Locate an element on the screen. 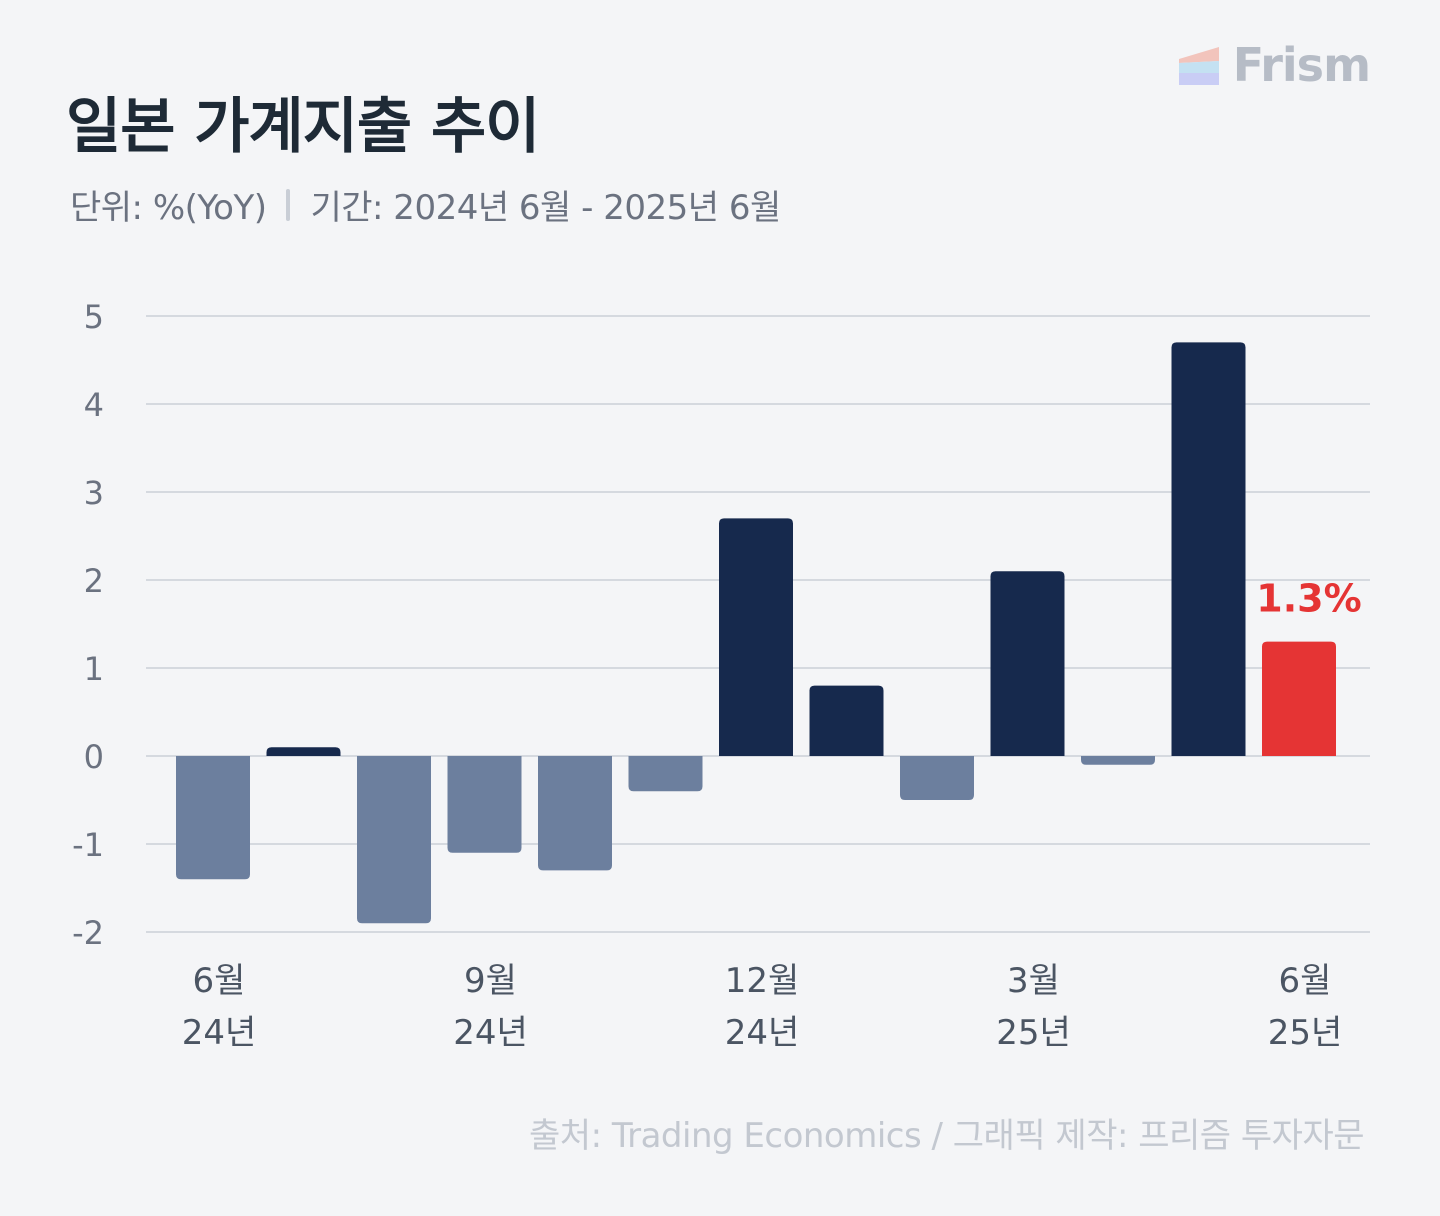 The image size is (1440, 1216). y-tick-label: 1 is located at coordinates (94, 669).